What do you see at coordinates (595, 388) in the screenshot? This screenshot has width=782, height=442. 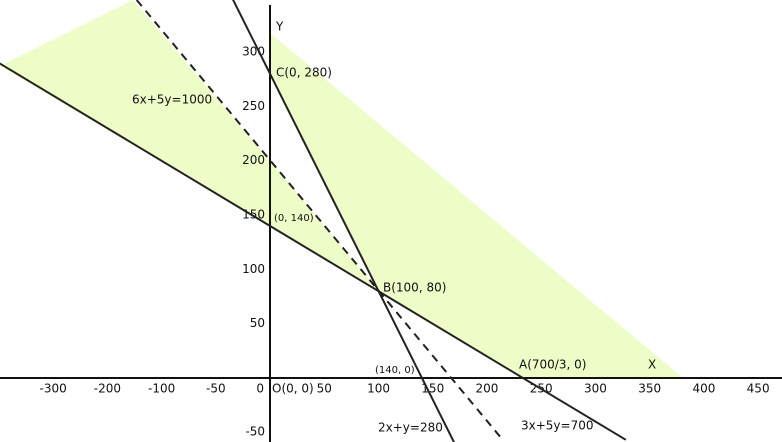 I see `x-tick-label: 300` at bounding box center [595, 388].